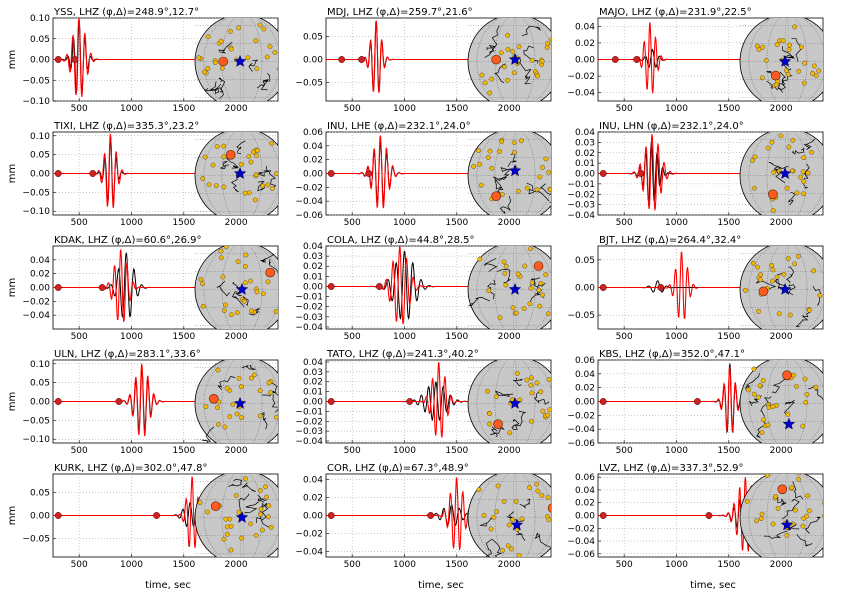 The height and width of the screenshot is (595, 842). Describe the element at coordinates (684, 514) in the screenshot. I see `series-synthetic` at that location.